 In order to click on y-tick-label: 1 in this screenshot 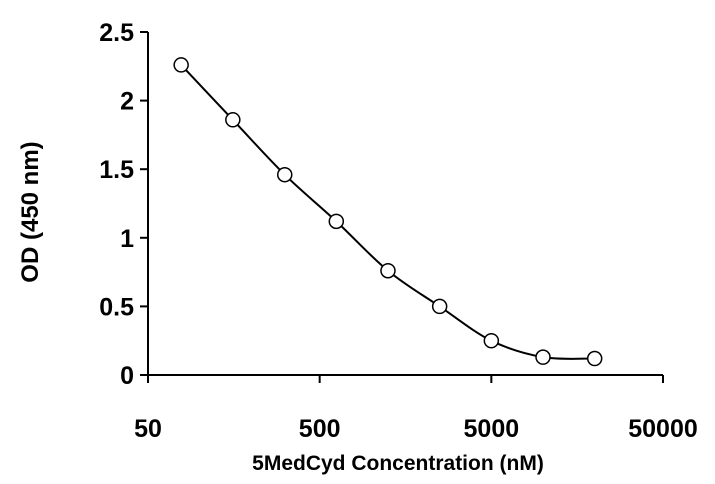, I will do `click(127, 239)`.